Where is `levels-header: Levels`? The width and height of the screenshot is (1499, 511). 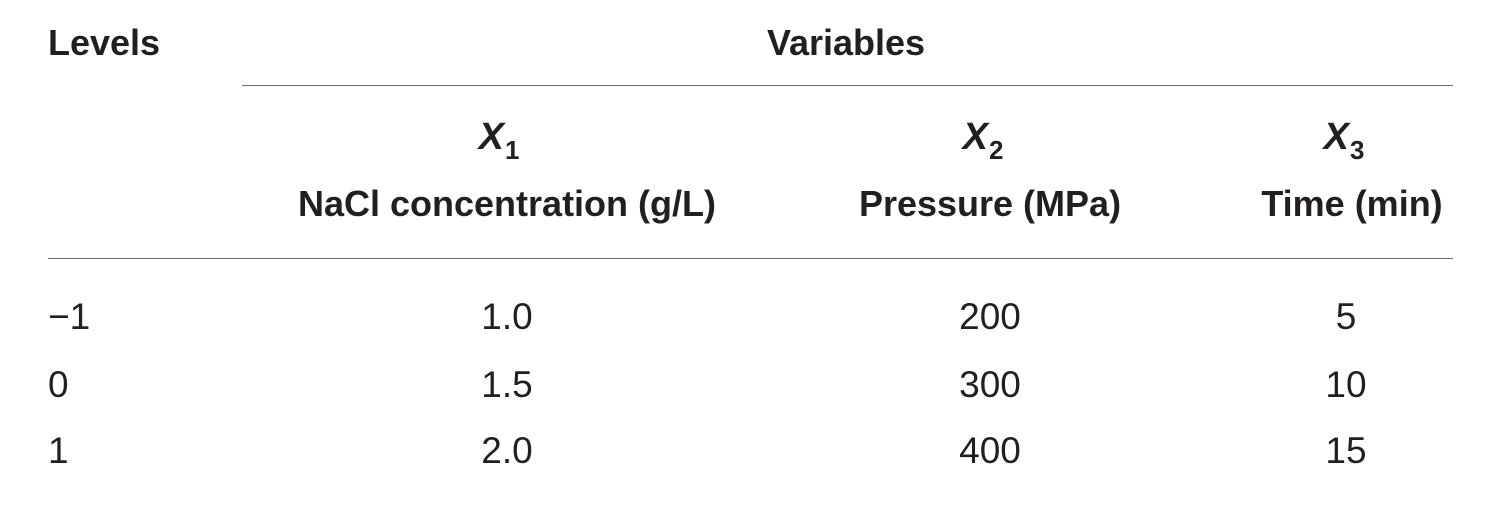
levels-header: Levels is located at coordinates (104, 42).